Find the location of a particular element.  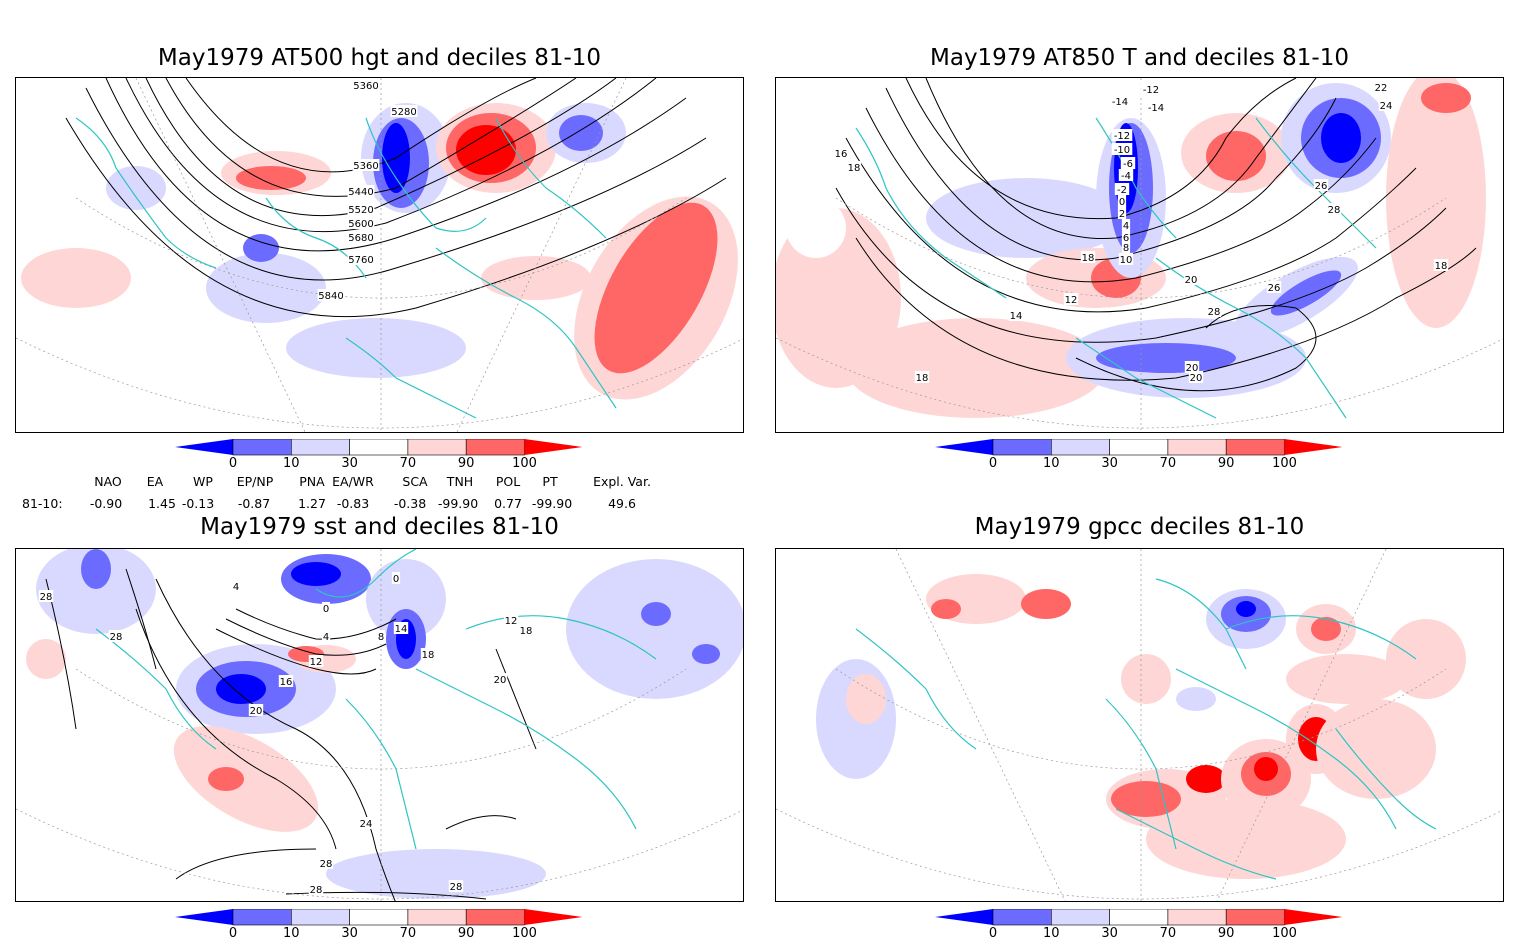

index-value: -99.90 is located at coordinates (458, 503).